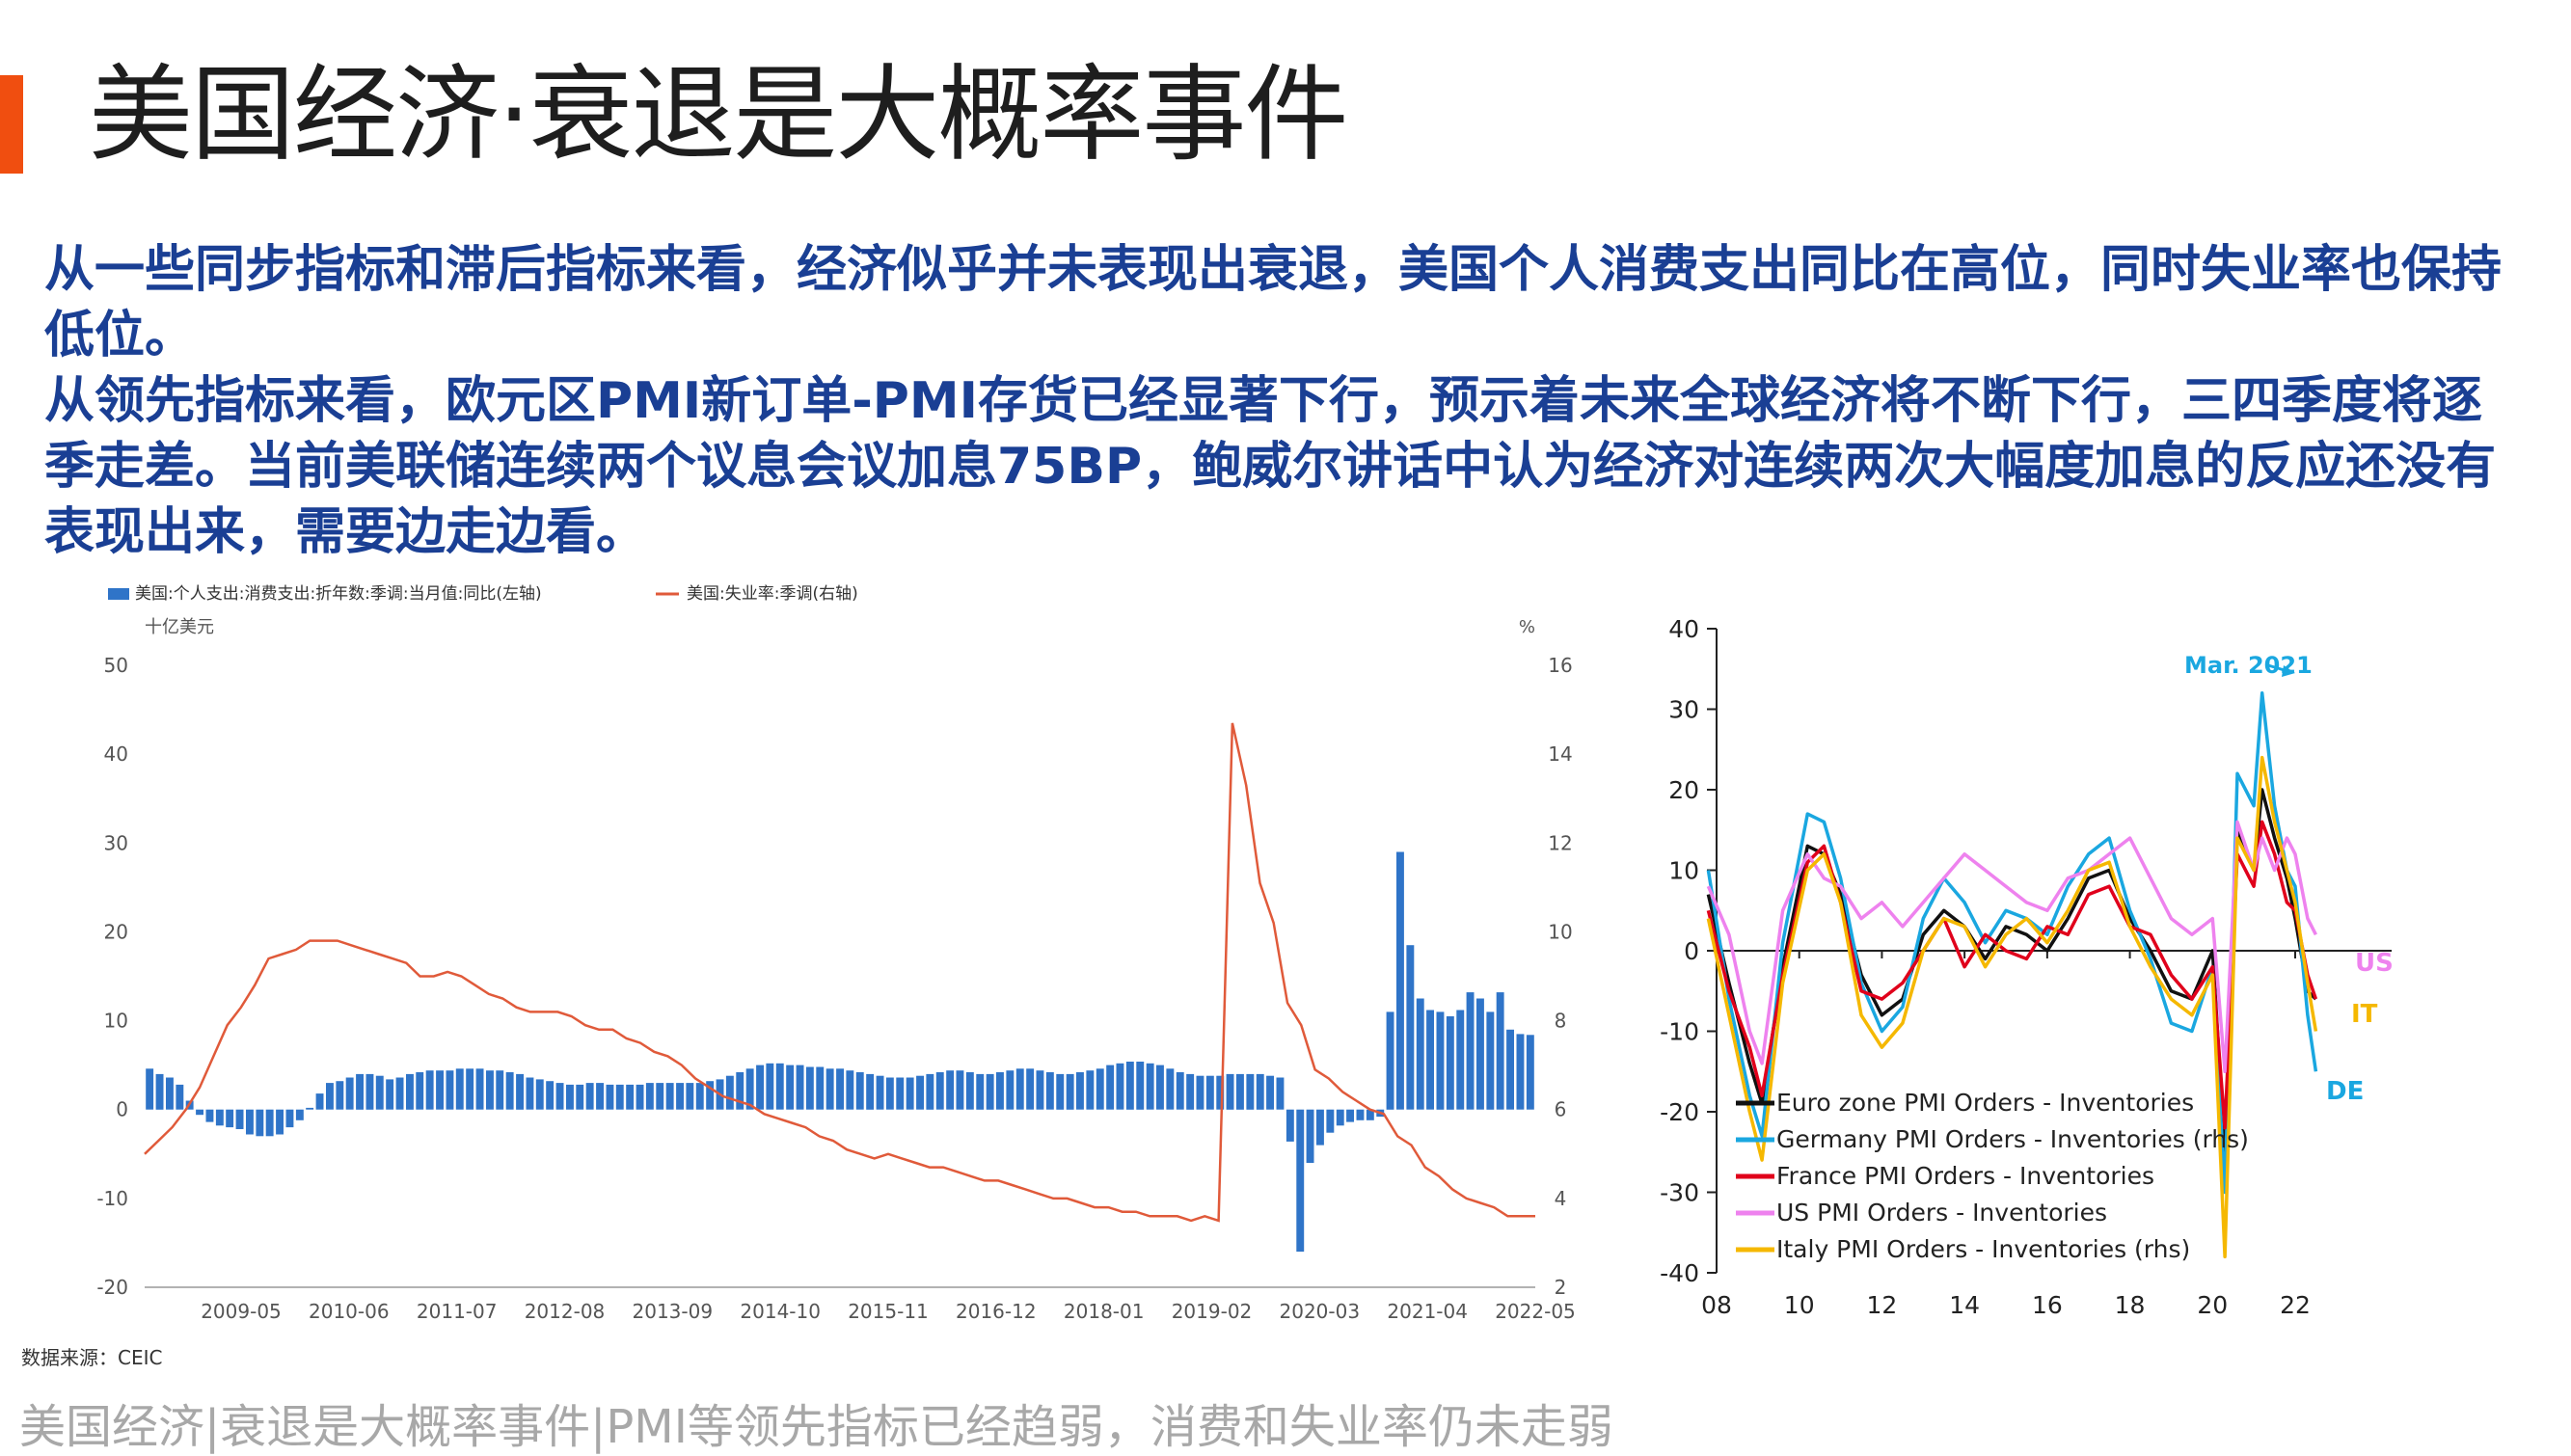 This screenshot has height=1456, width=2571. I want to click on legend-label: Germany PMI Orders - Inventories (rhs), so click(2013, 1139).